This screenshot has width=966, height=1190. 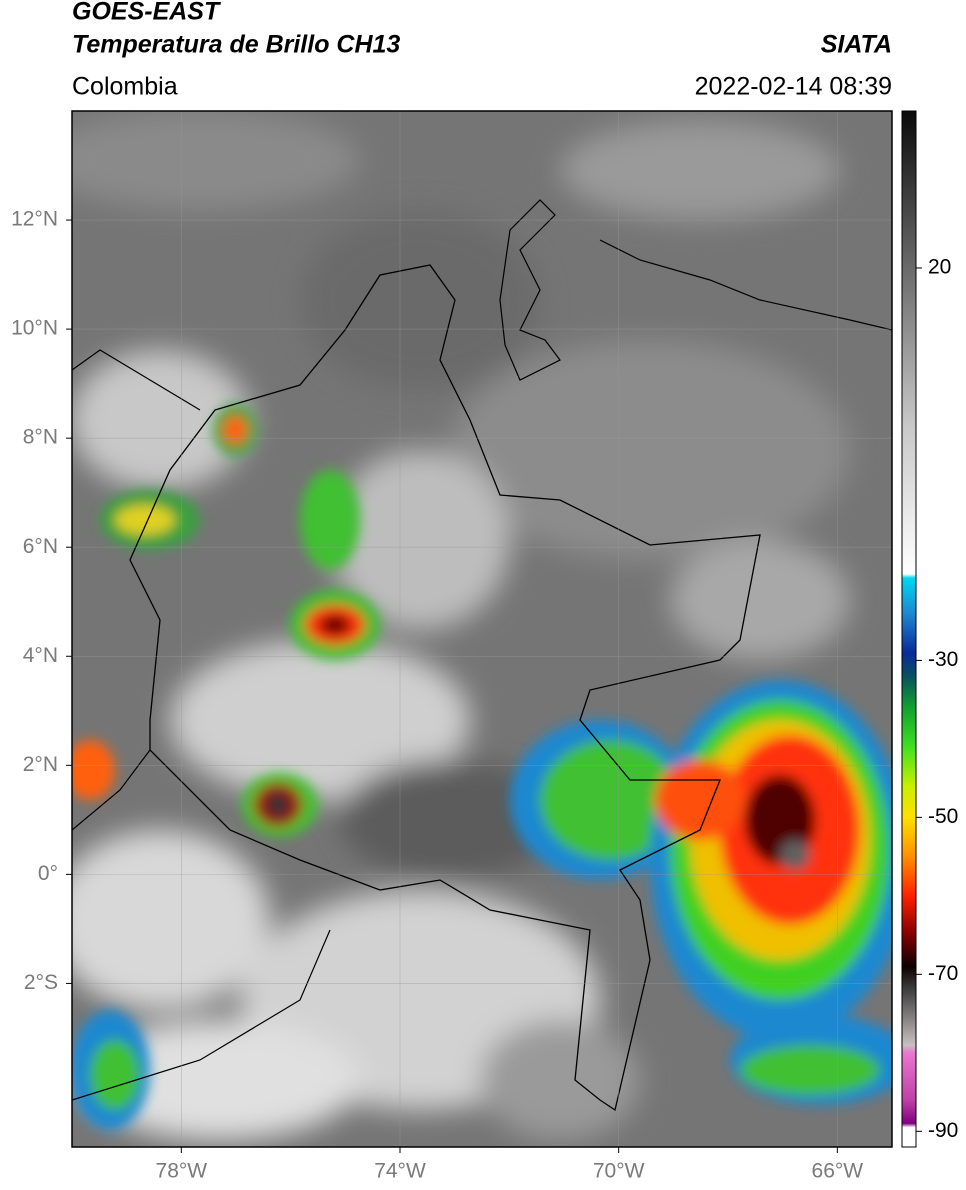 What do you see at coordinates (34, 328) in the screenshot?
I see `y-tick-label: 10°N` at bounding box center [34, 328].